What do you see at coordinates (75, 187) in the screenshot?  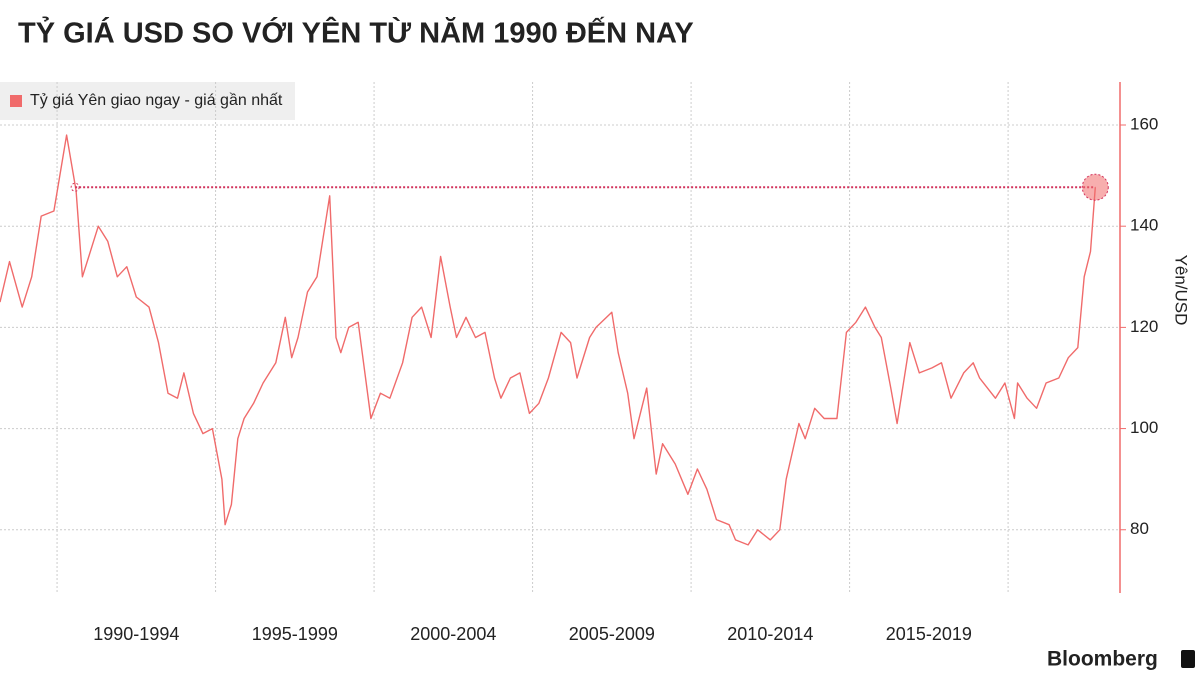 I see `reference-point` at bounding box center [75, 187].